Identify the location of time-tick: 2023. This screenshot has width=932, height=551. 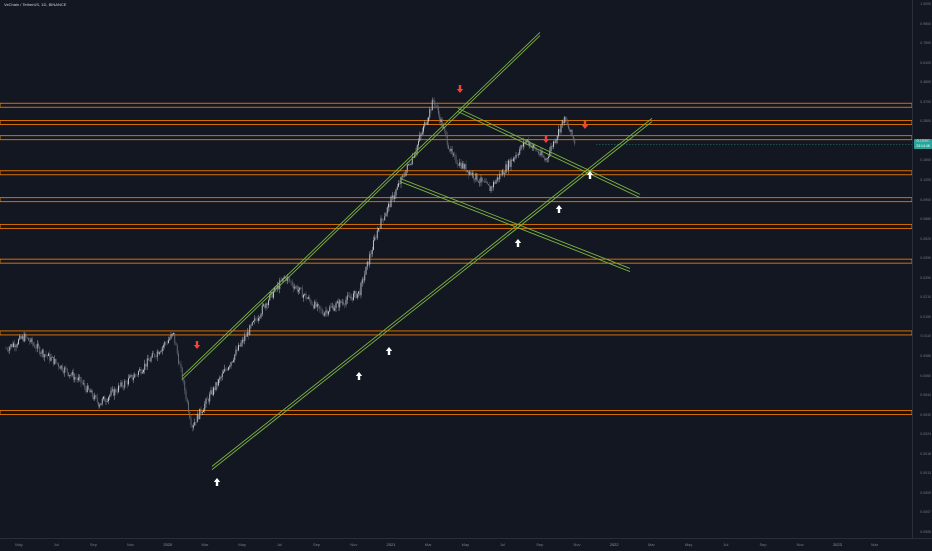
(837, 544).